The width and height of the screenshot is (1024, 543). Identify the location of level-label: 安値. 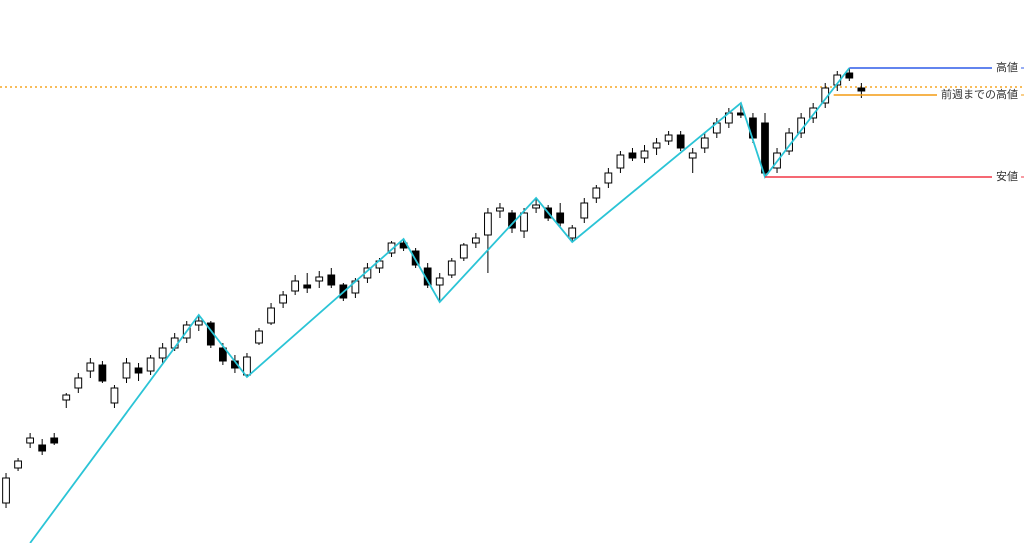
(1007, 176).